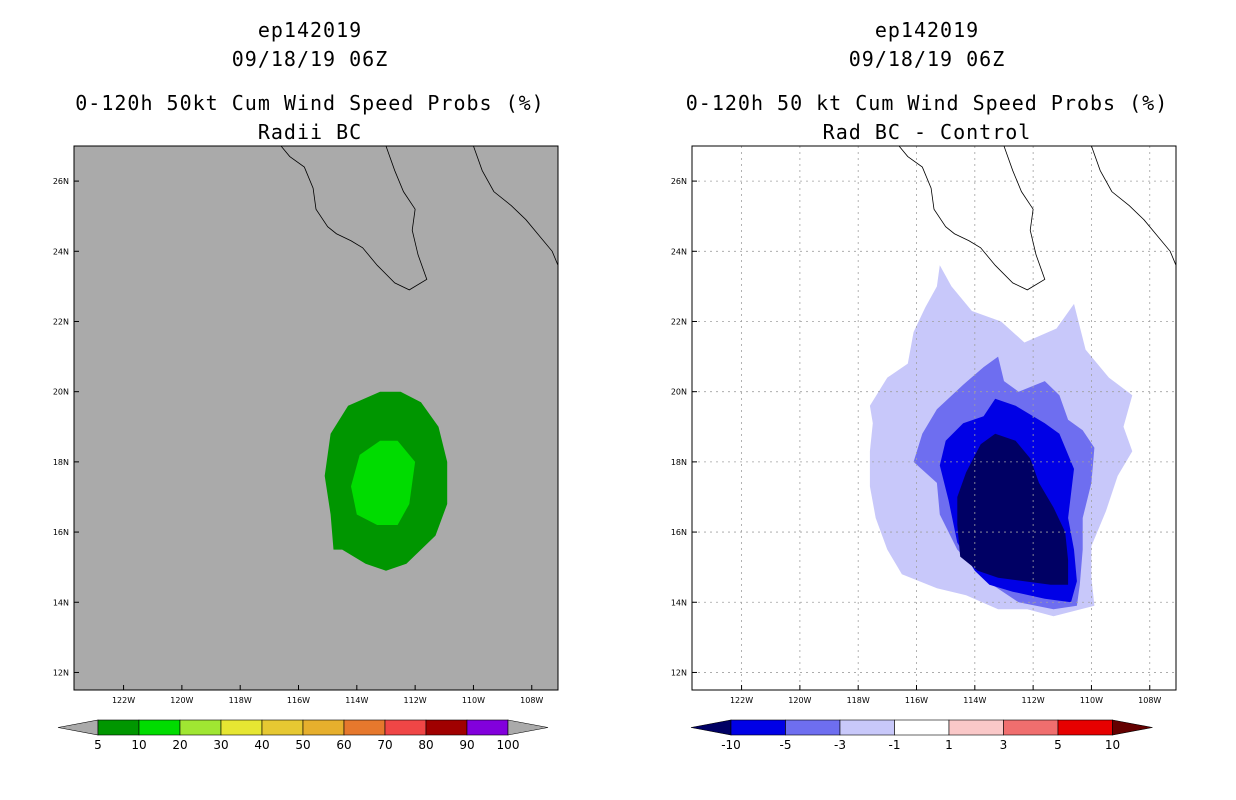 The height and width of the screenshot is (800, 1236). Describe the element at coordinates (310, 59) in the screenshot. I see `left-title-datetime: 09/18/19 06Z` at that location.